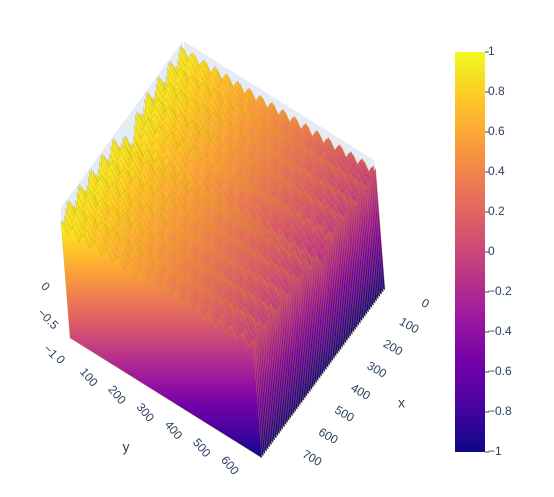 The width and height of the screenshot is (554, 497). What do you see at coordinates (202, 448) in the screenshot?
I see `y-tick-label: 500` at bounding box center [202, 448].